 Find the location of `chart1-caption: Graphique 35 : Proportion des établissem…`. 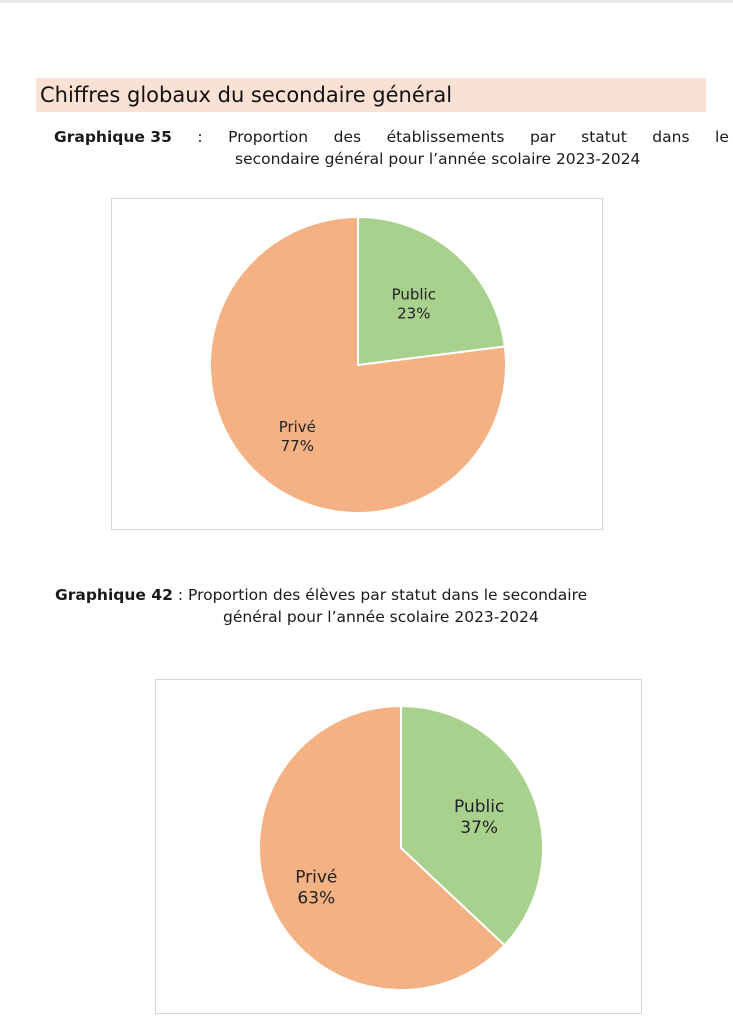

chart1-caption: Graphique 35 : Proportion des établissem… is located at coordinates (391, 148).